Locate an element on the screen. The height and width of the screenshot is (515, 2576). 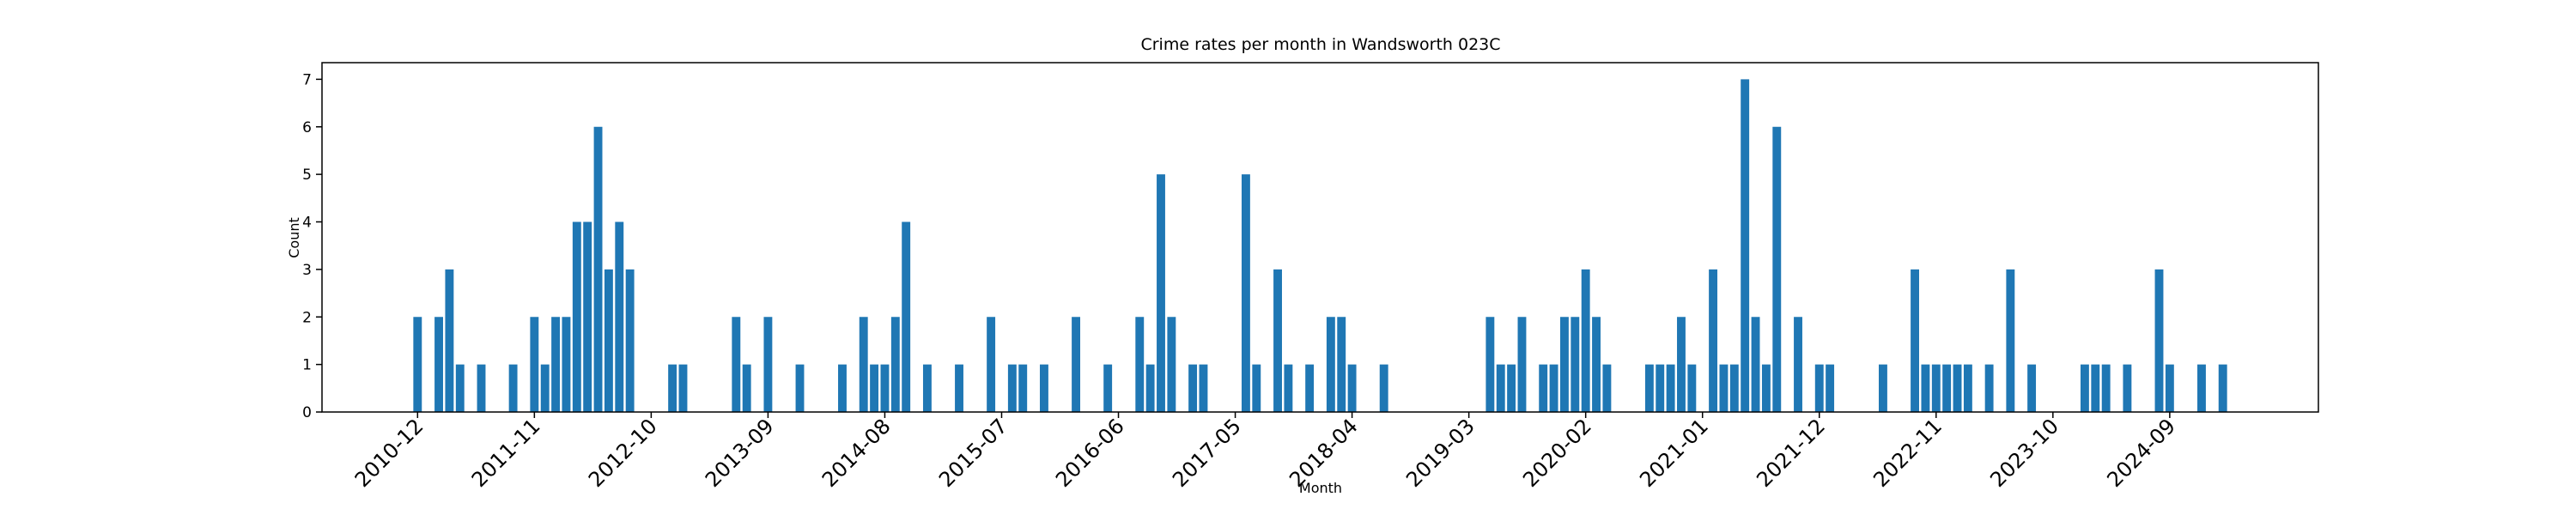
y-tick-label: 1 is located at coordinates (307, 365).